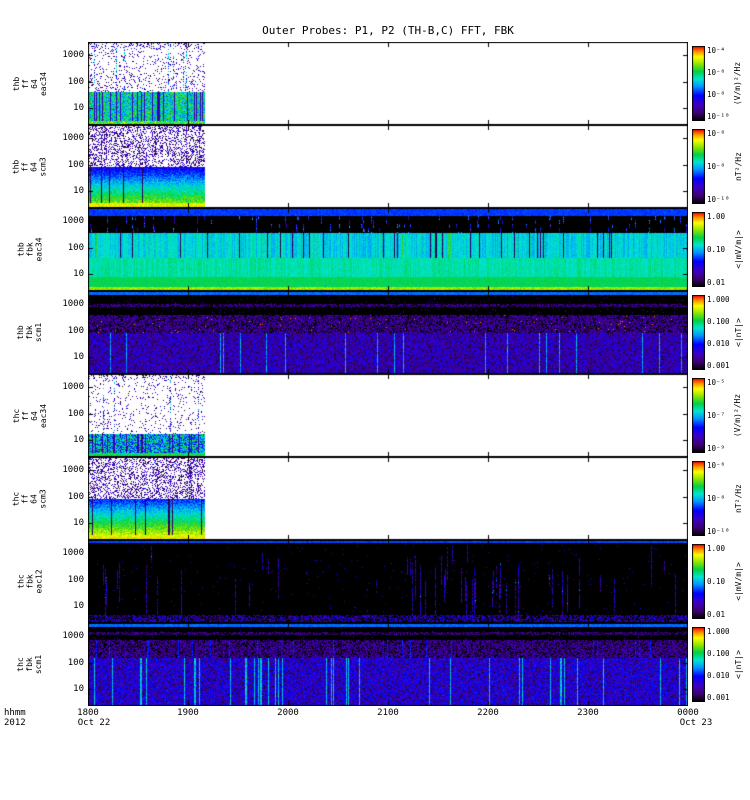 The image size is (750, 800). Describe the element at coordinates (15, 713) in the screenshot. I see `time-format-label: hhmm` at that location.